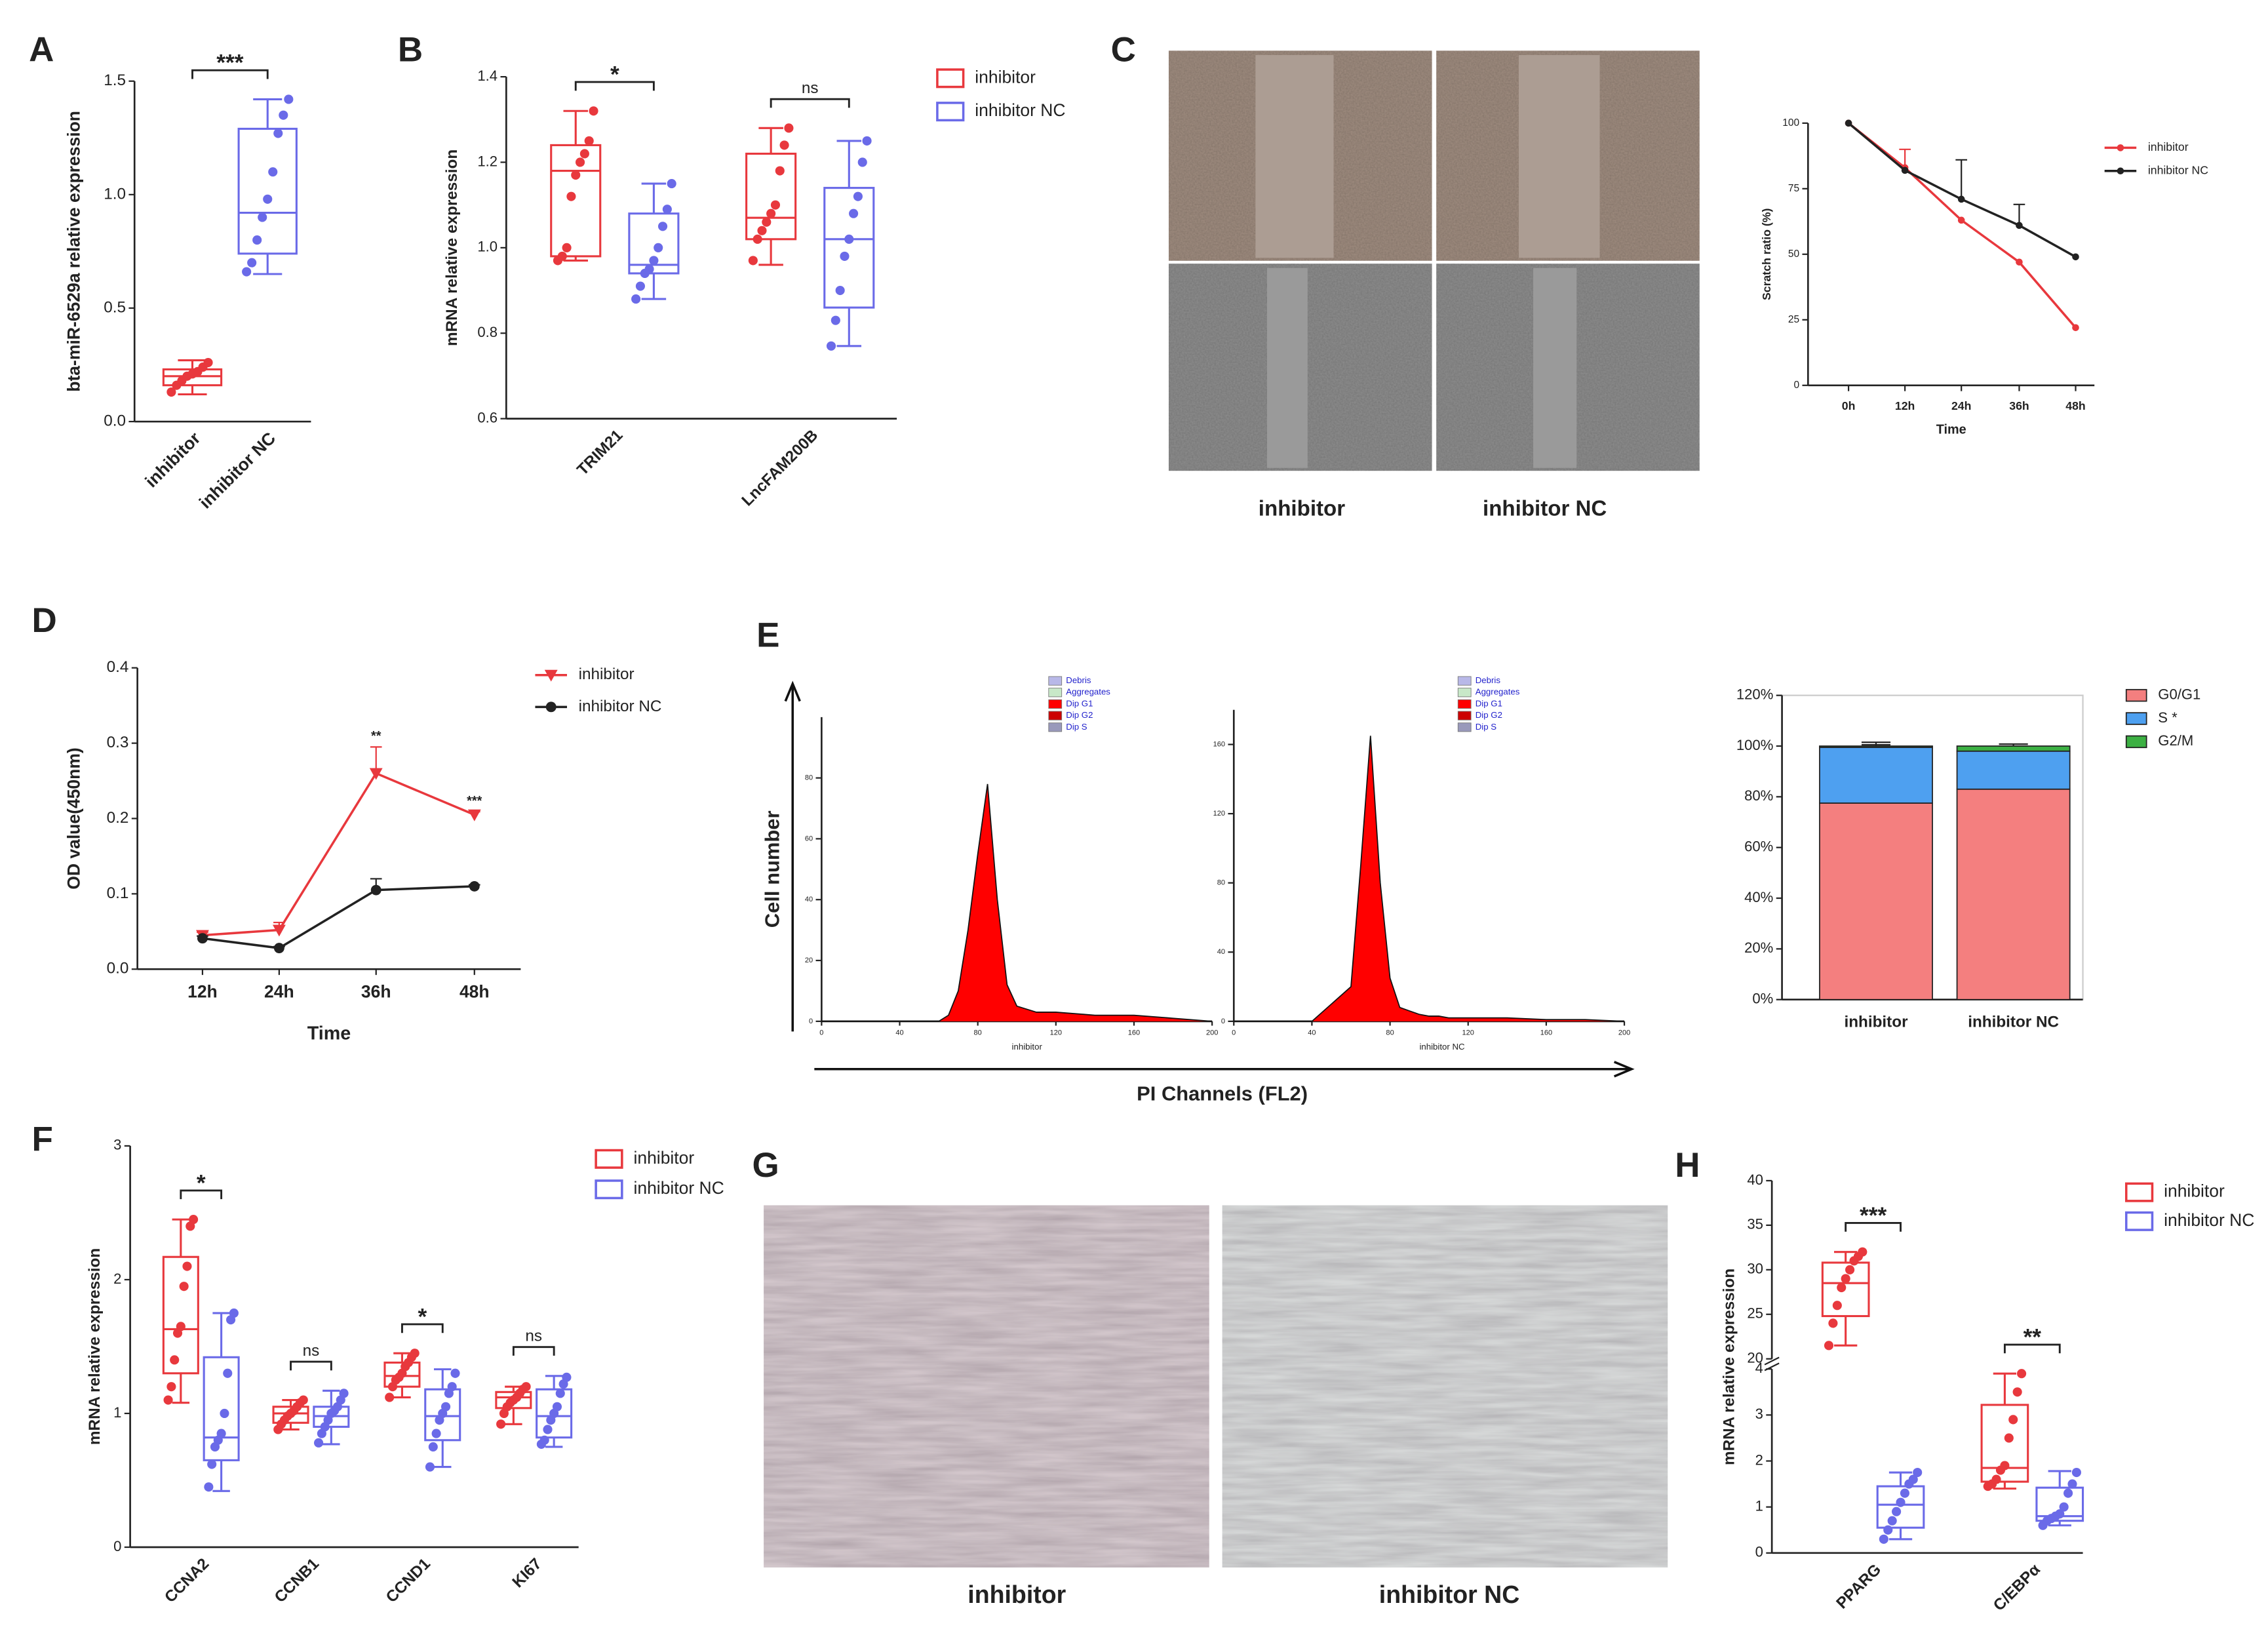  What do you see at coordinates (1221, 952) in the screenshot?
I see `y-tick-label: 40` at bounding box center [1221, 952].